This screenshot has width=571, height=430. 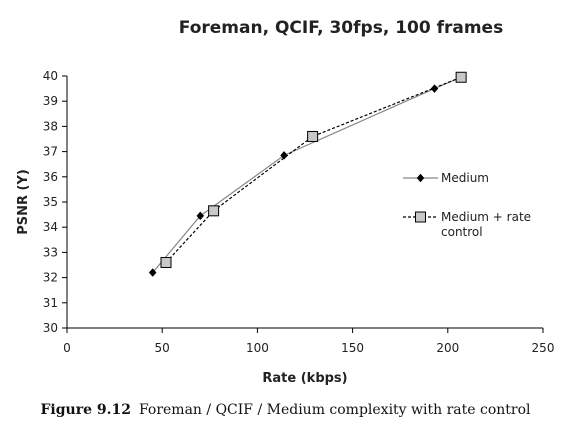 I want to click on y-tick-label: 30, so click(x=50, y=328).